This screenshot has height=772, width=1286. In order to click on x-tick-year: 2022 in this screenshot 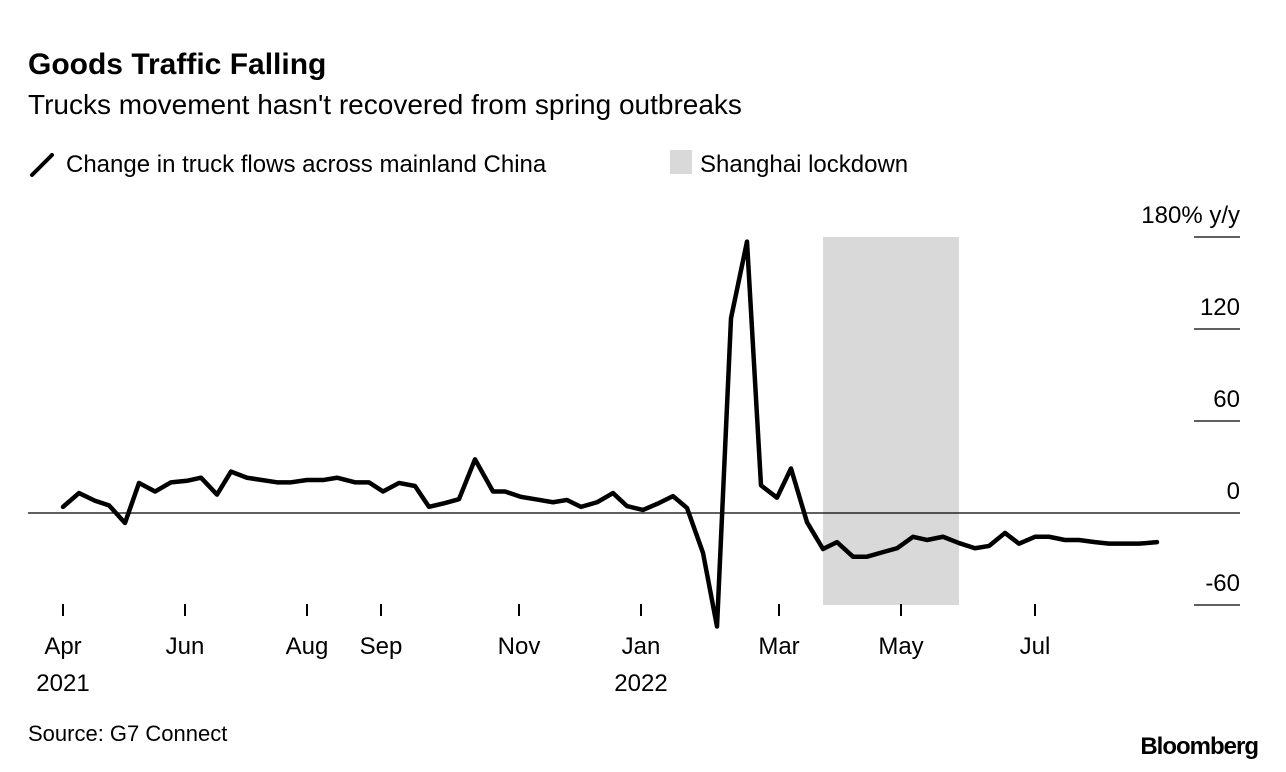, I will do `click(640, 683)`.